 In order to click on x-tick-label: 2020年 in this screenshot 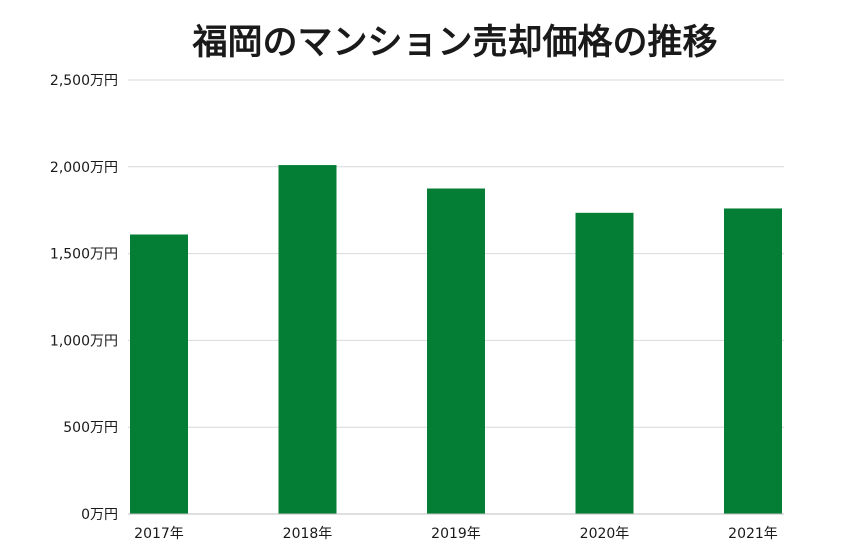, I will do `click(605, 534)`.